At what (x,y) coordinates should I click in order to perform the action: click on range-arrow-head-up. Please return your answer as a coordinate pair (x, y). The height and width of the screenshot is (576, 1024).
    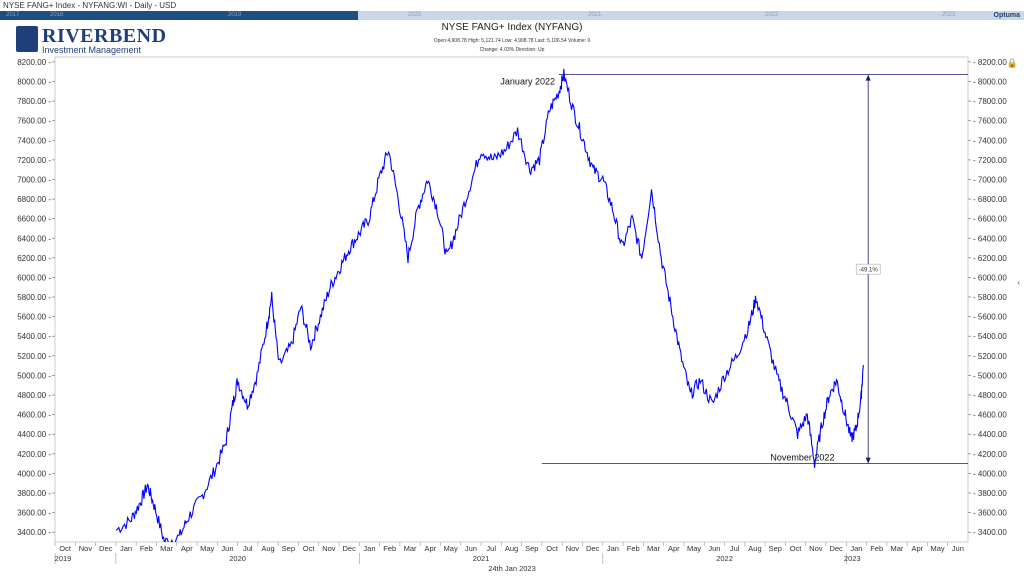
    Looking at the image, I should click on (868, 77).